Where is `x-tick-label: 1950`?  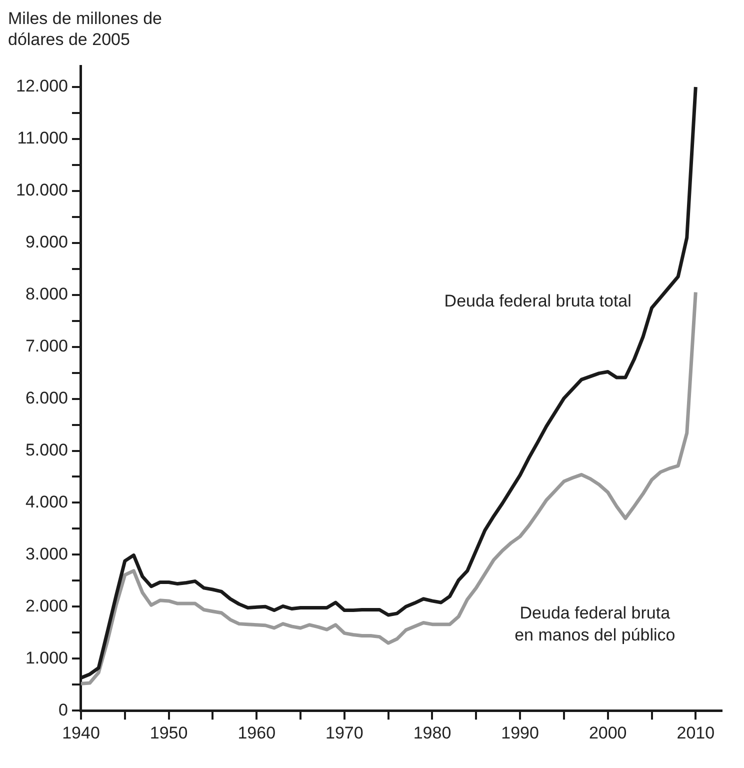 x-tick-label: 1950 is located at coordinates (169, 732).